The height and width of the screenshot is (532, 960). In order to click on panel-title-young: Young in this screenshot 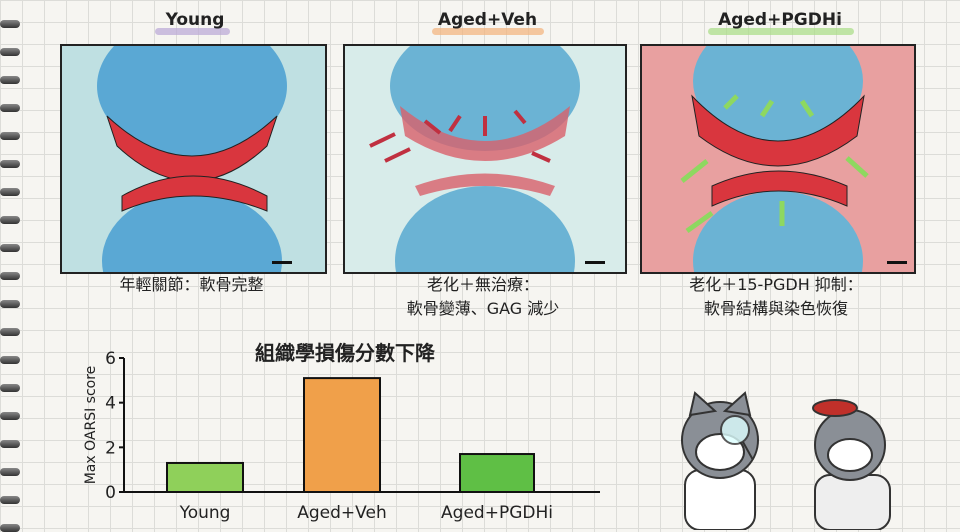, I will do `click(195, 20)`.